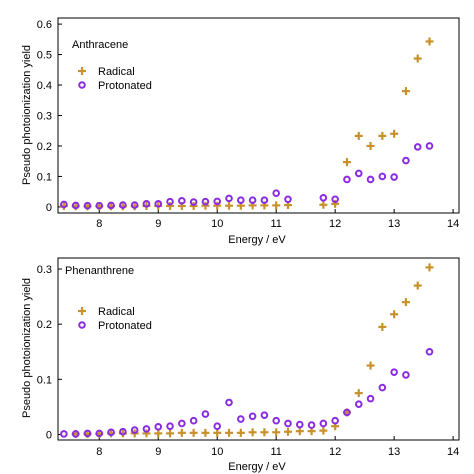 The image size is (474, 474). What do you see at coordinates (44, 270) in the screenshot?
I see `y-tick-label: 0.3` at bounding box center [44, 270].